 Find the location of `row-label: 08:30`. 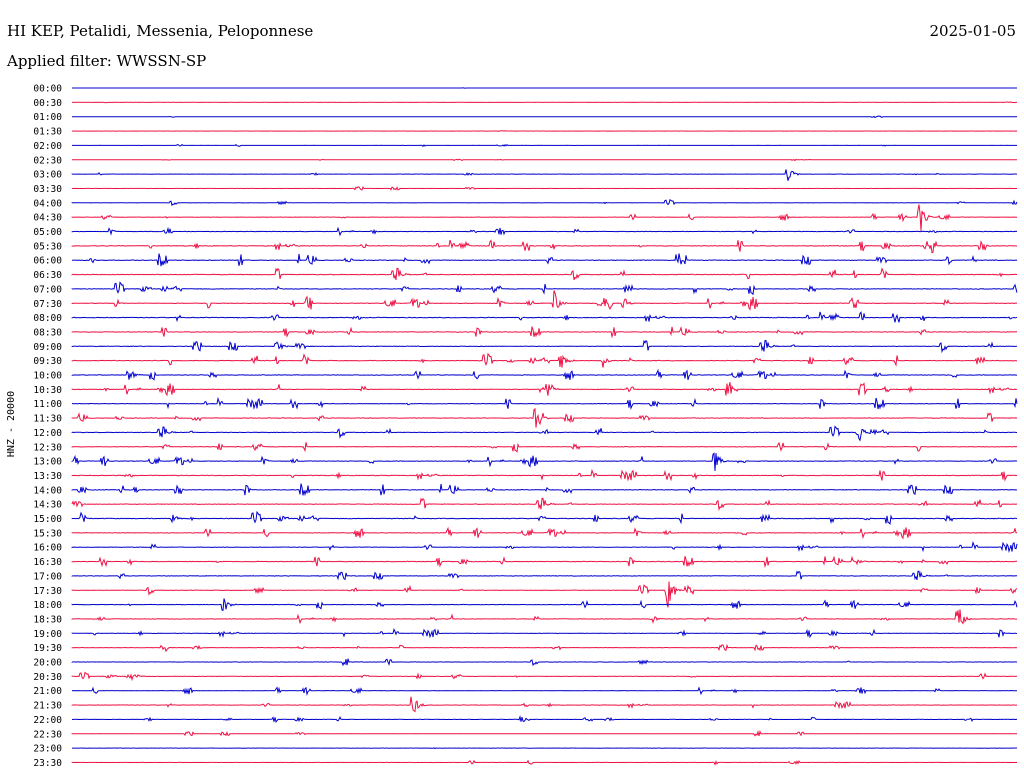

row-label: 08:30 is located at coordinates (47, 332).